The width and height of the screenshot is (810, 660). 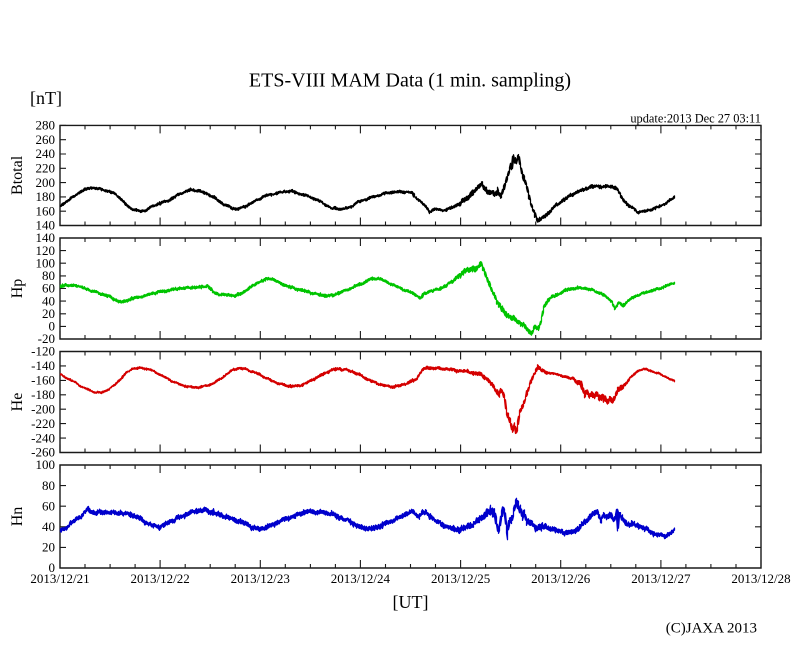 What do you see at coordinates (43, 423) in the screenshot?
I see `svg-text: -220` at bounding box center [43, 423].